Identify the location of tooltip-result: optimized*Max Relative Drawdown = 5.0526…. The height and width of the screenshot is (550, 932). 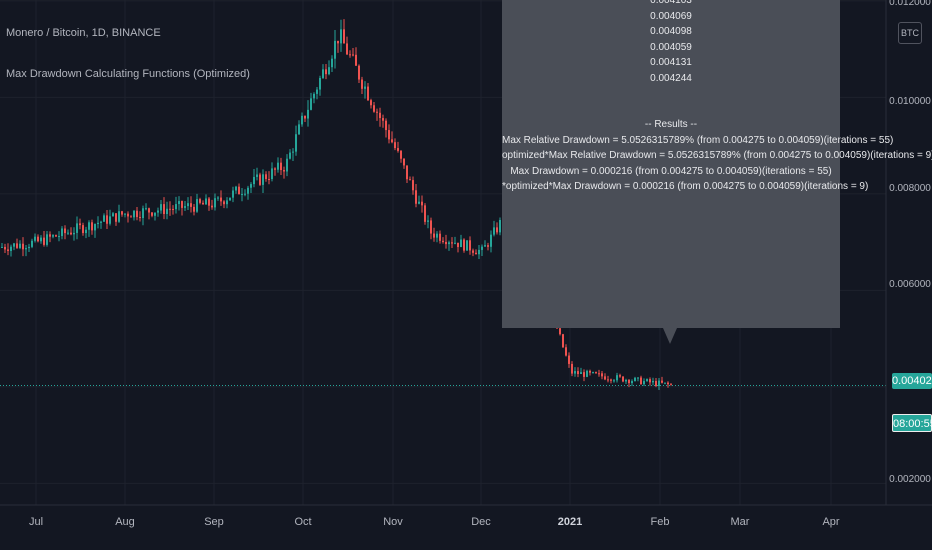
(717, 155).